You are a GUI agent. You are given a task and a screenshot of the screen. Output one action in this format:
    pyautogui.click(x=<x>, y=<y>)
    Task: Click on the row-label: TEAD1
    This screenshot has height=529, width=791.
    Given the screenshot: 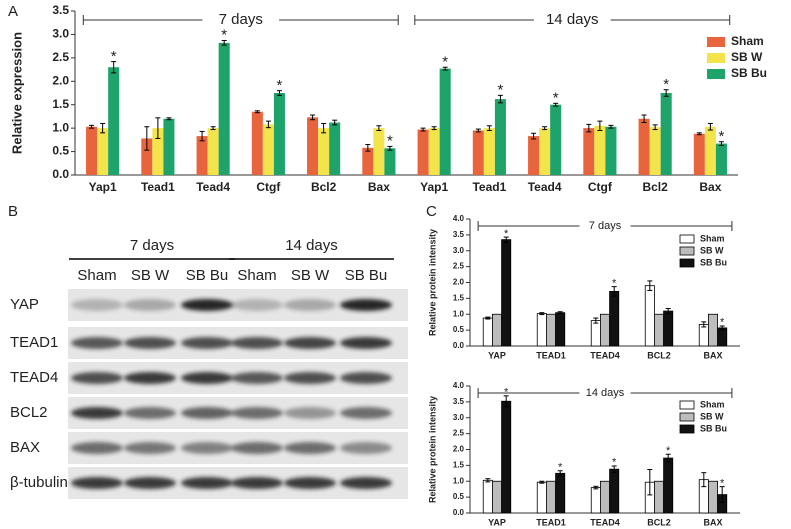 What is the action you would take?
    pyautogui.click(x=34, y=342)
    